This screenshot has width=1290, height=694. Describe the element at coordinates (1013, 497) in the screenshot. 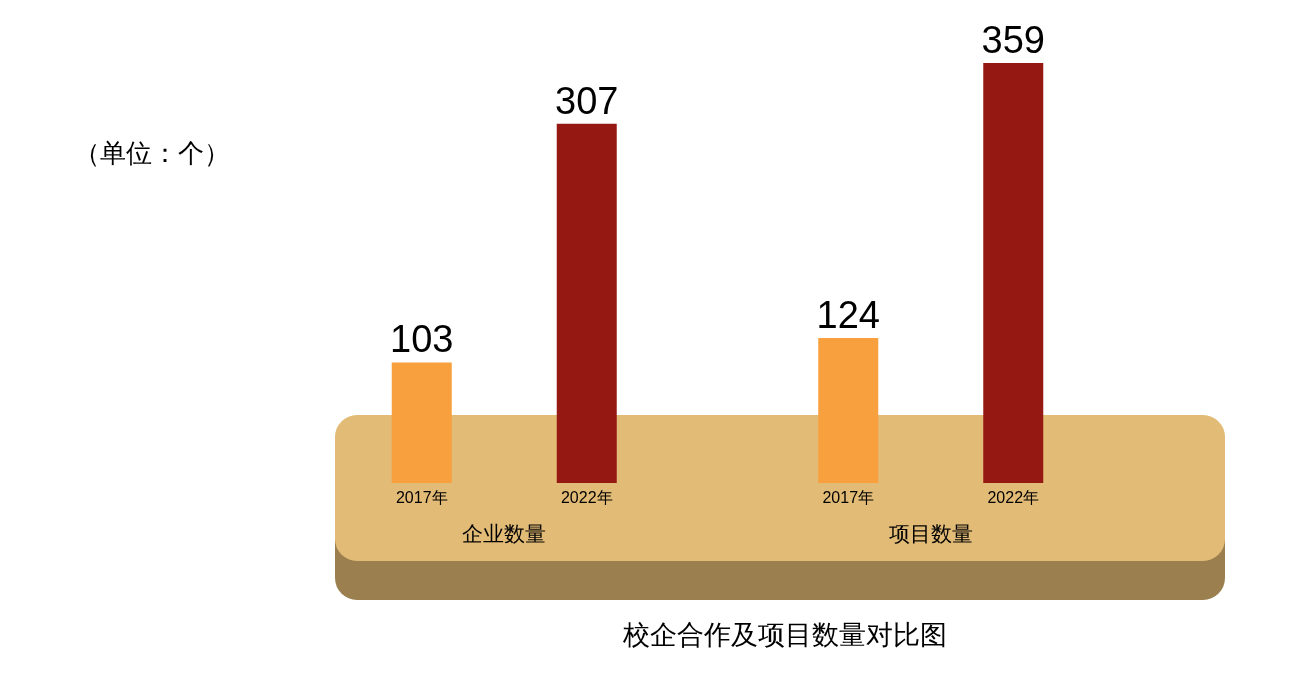

I see `text: 2022年` at that location.